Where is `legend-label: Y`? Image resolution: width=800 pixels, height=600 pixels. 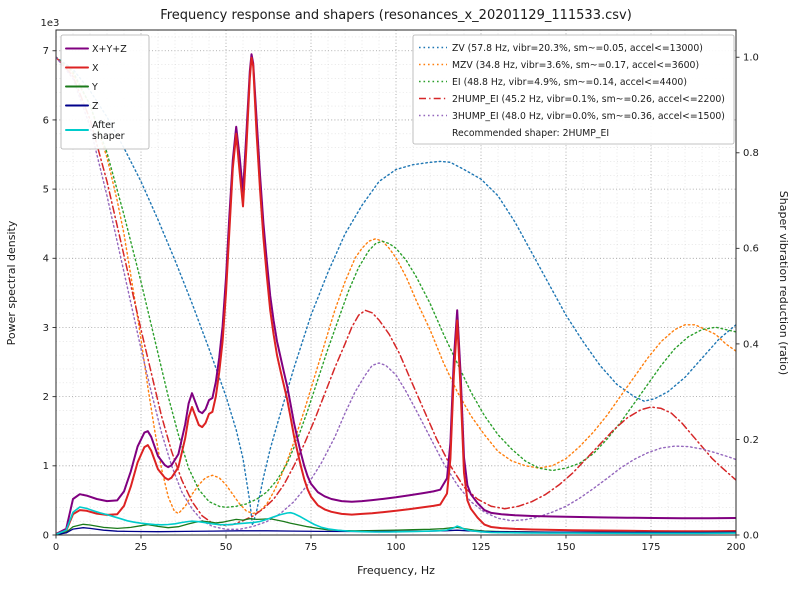
legend-label: Y is located at coordinates (94, 87).